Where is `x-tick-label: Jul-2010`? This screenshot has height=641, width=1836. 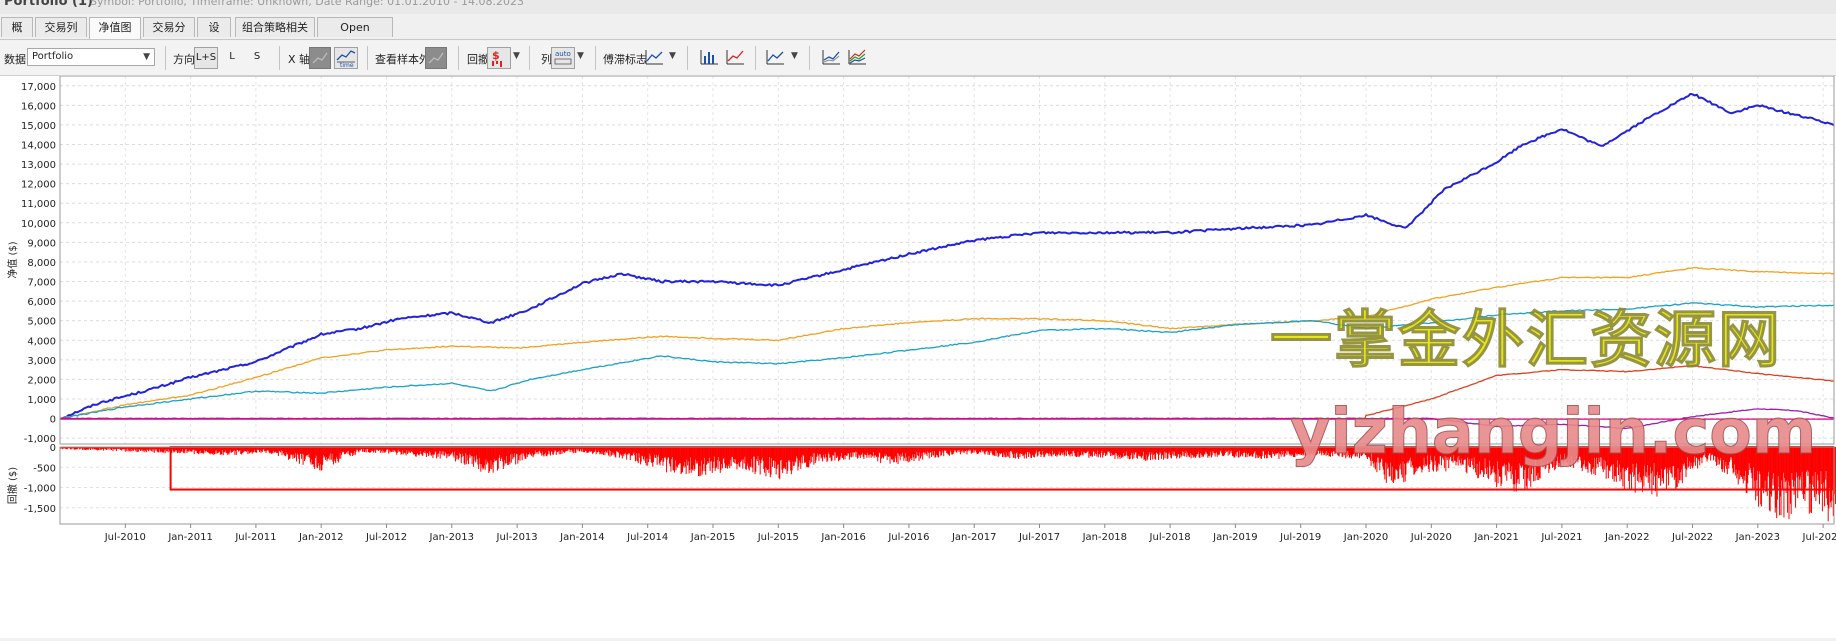 x-tick-label: Jul-2010 is located at coordinates (125, 537).